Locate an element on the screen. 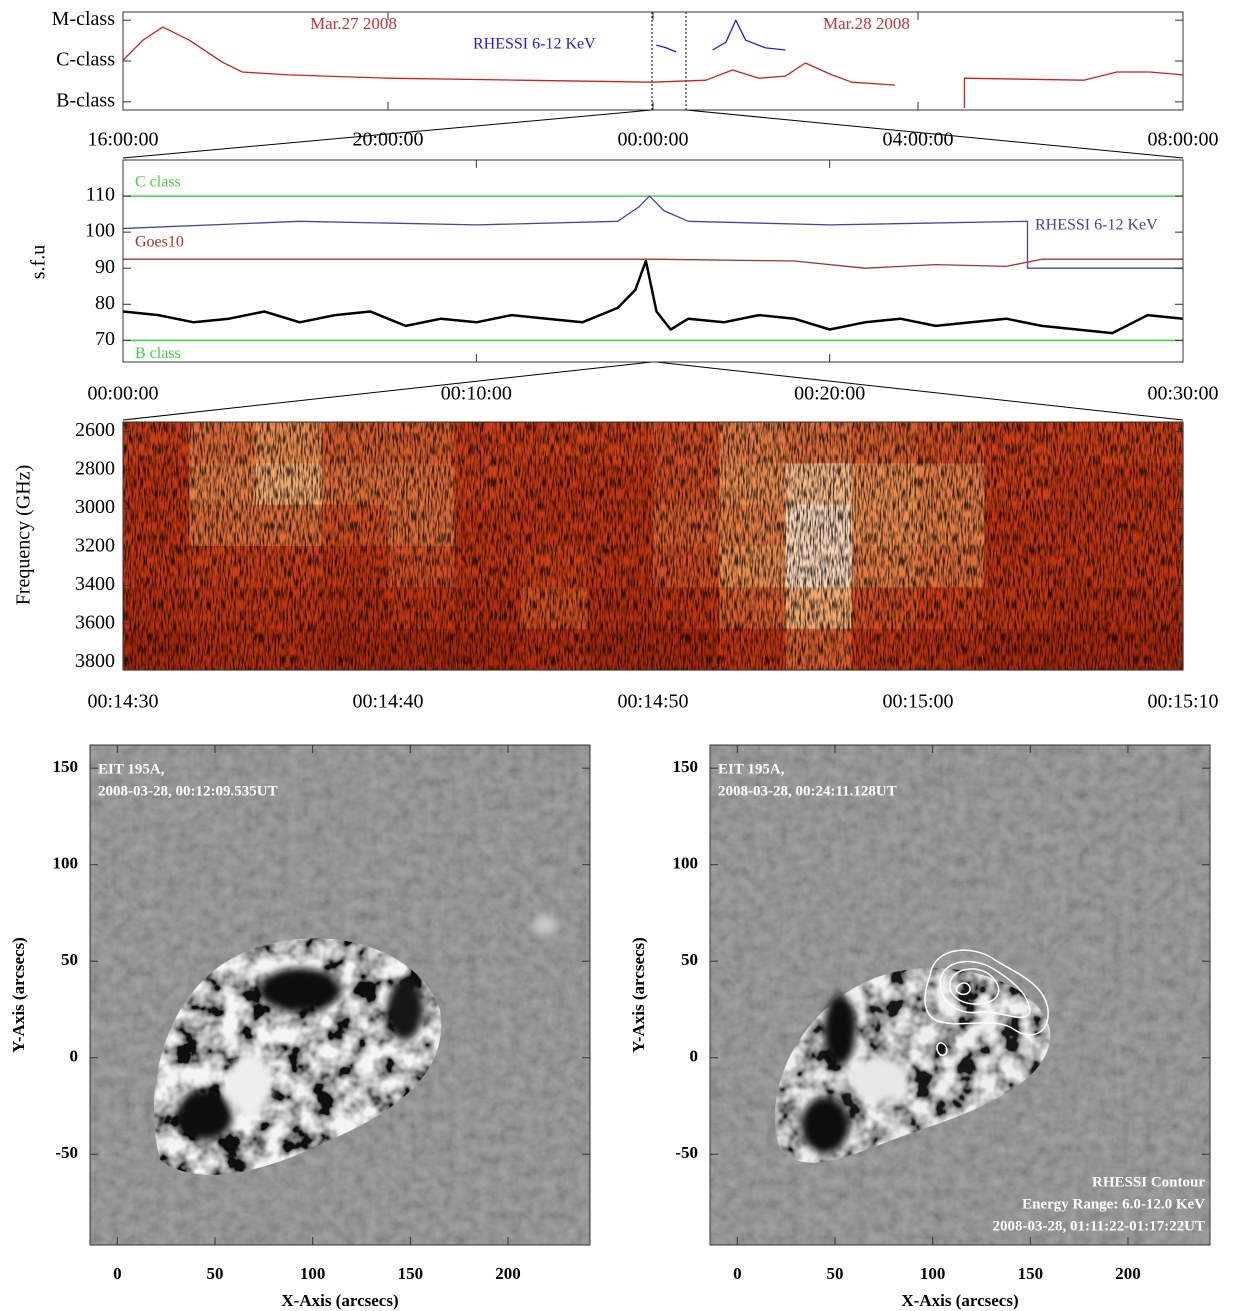  y-tick-label: C-class is located at coordinates (85, 60).